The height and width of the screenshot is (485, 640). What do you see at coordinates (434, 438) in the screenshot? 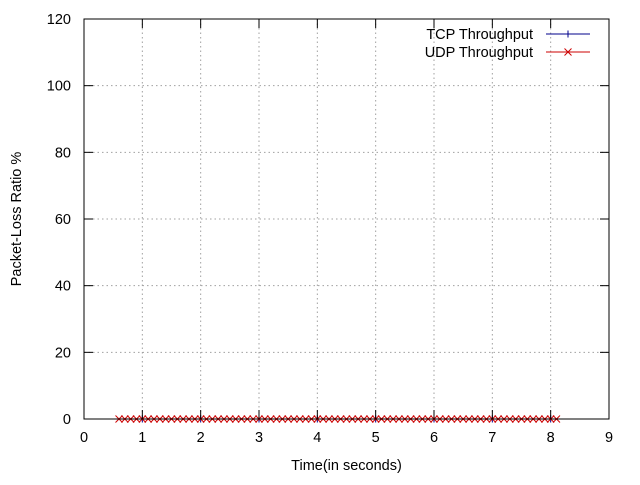
I see `x-tick-label: 6` at bounding box center [434, 438].